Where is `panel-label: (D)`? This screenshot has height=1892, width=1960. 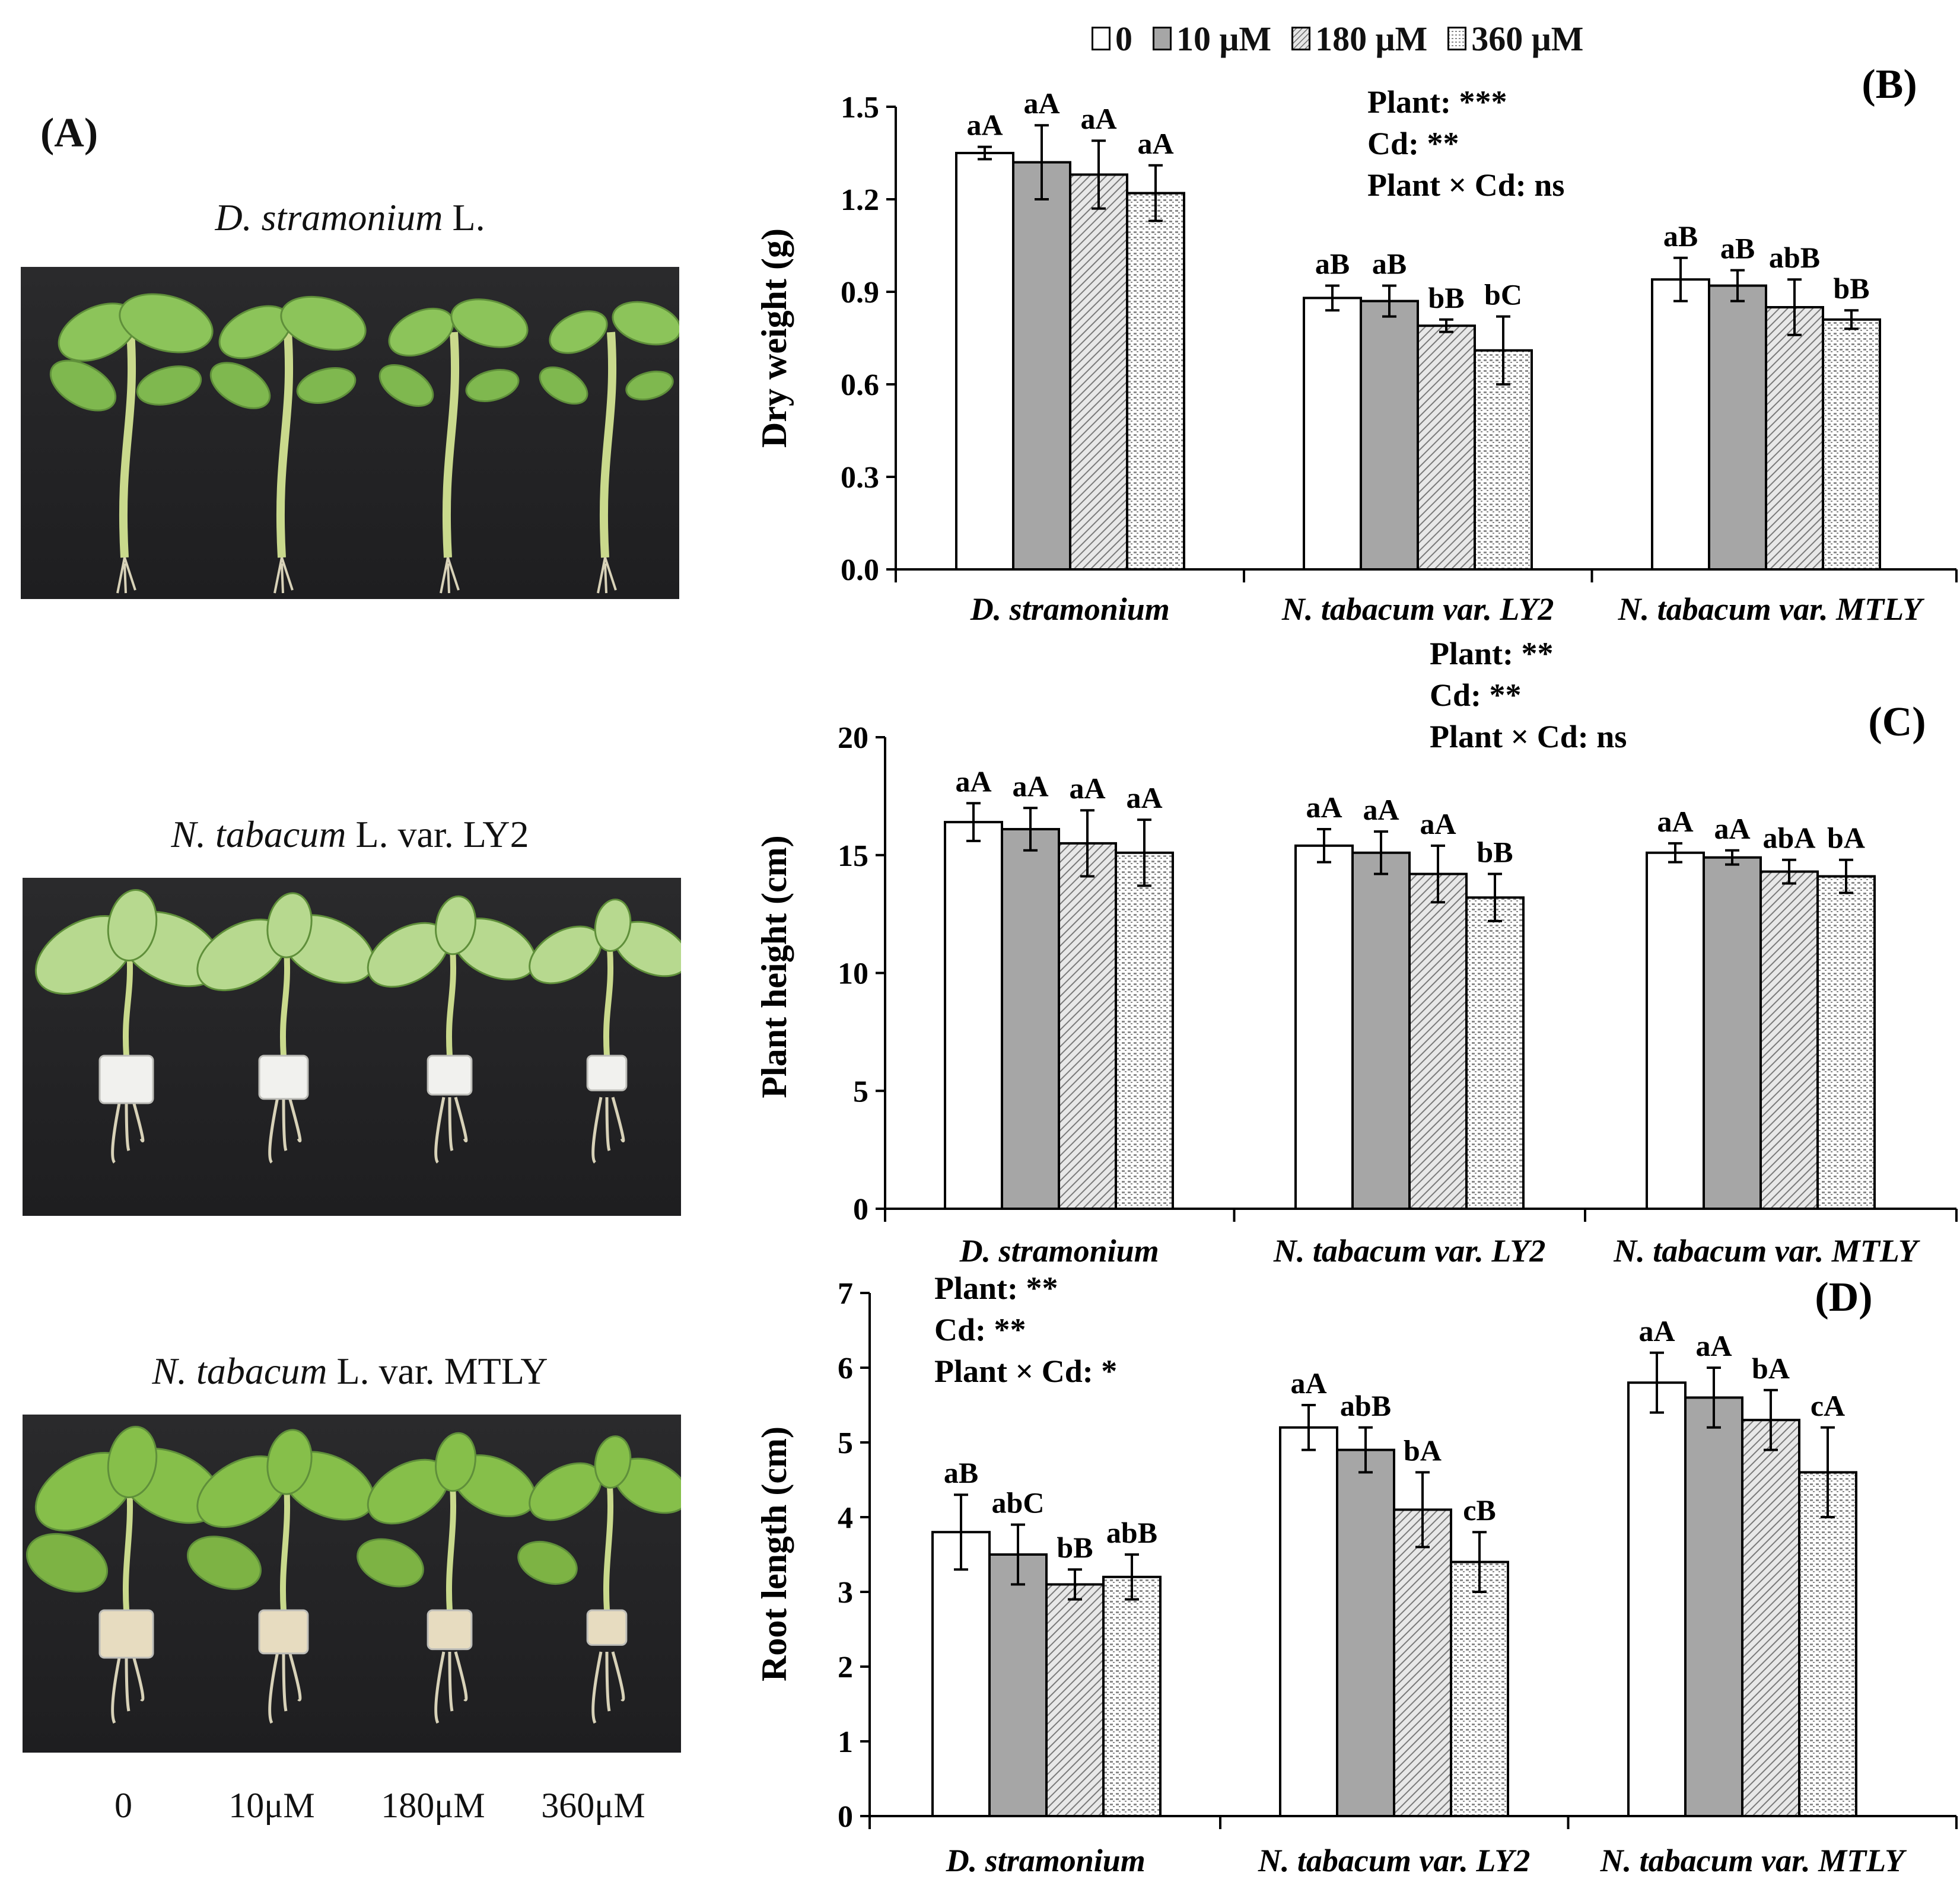
panel-label: (D) is located at coordinates (1843, 1297).